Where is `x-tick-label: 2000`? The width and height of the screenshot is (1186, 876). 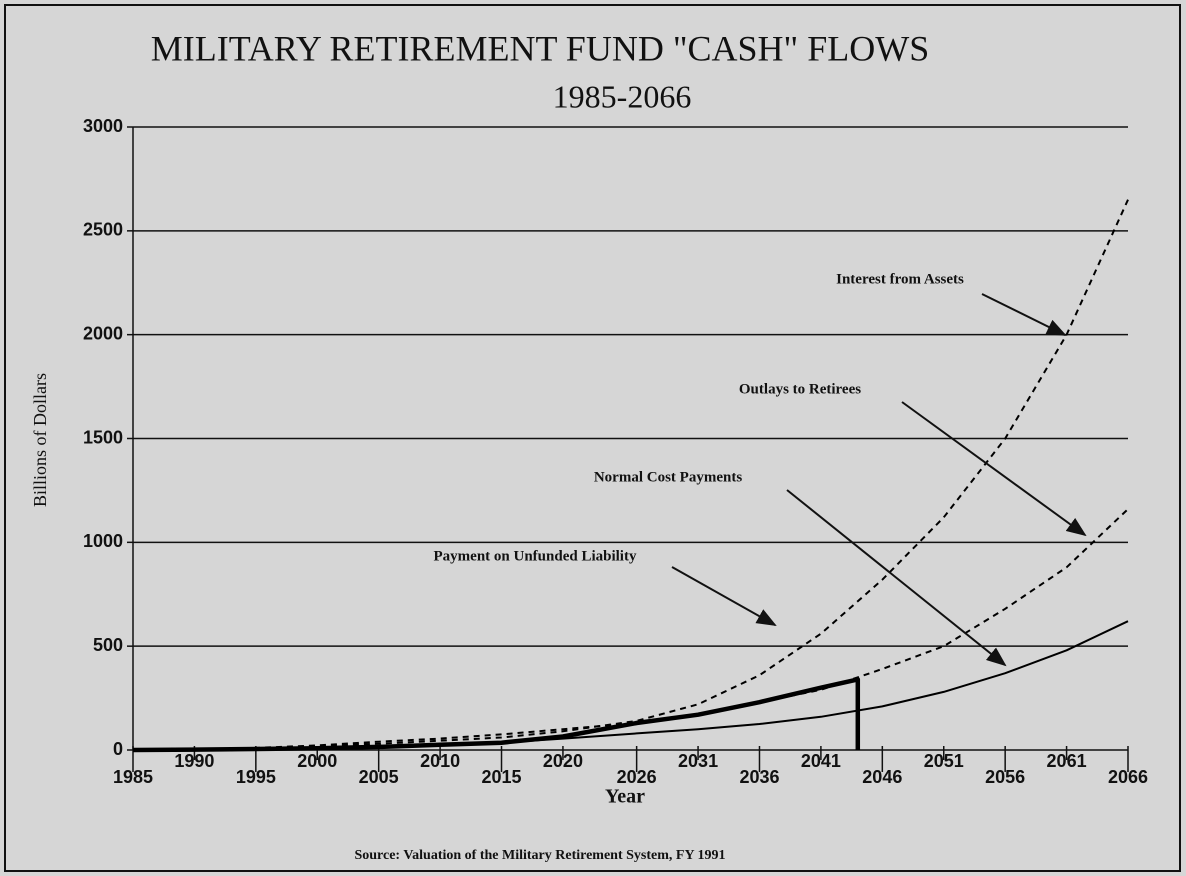 x-tick-label: 2000 is located at coordinates (317, 761).